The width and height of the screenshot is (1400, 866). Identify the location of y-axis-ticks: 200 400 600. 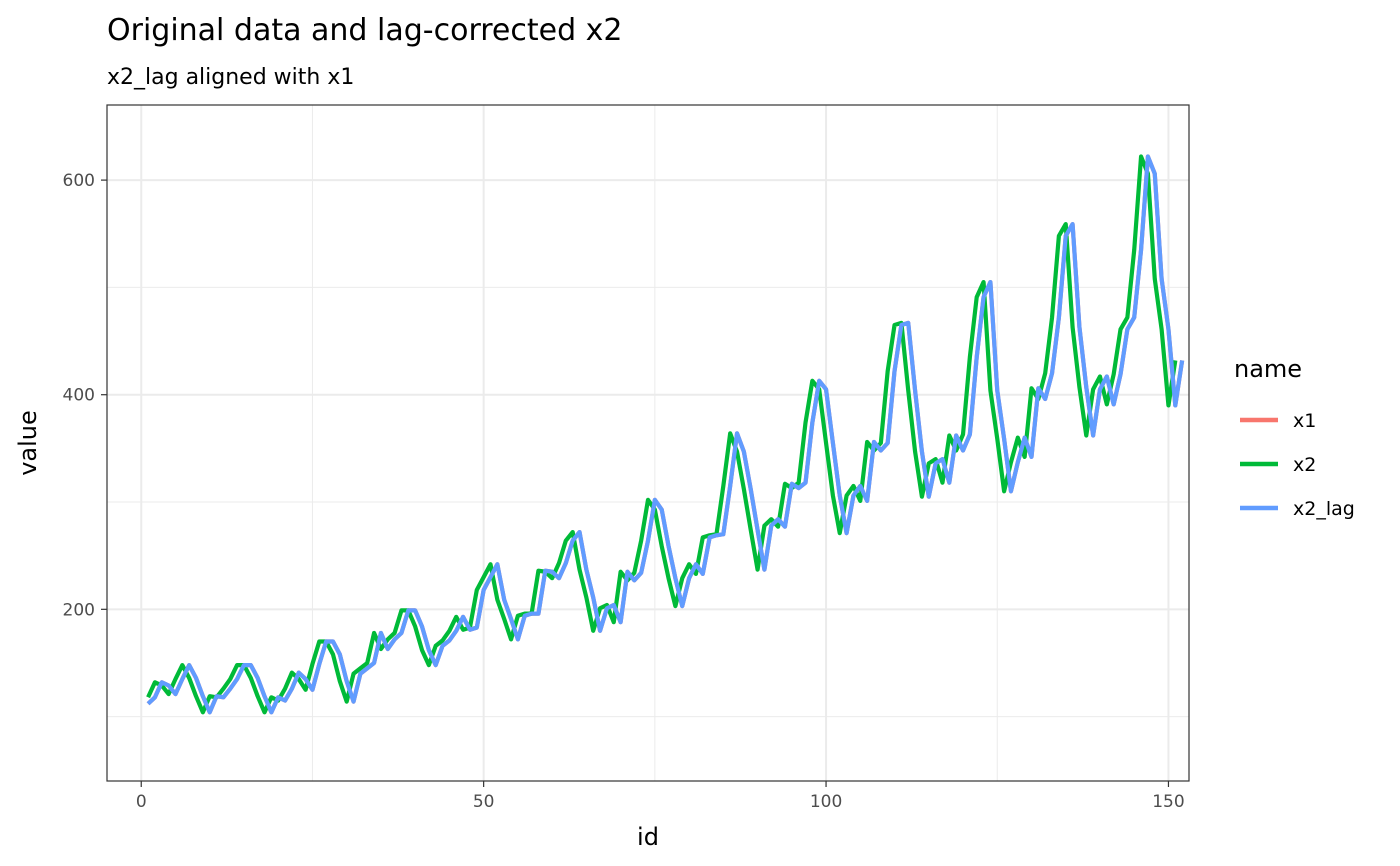
(85, 395).